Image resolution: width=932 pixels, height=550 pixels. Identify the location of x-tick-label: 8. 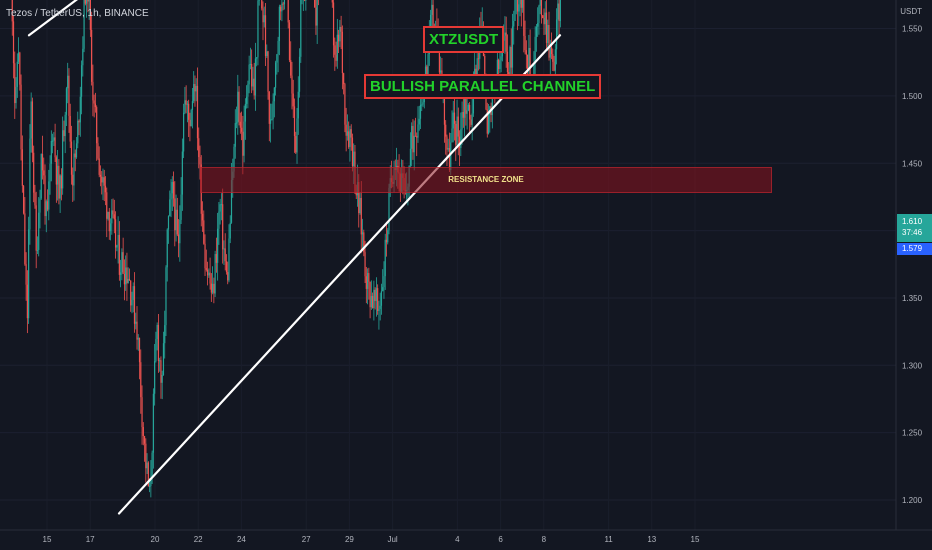
(544, 539).